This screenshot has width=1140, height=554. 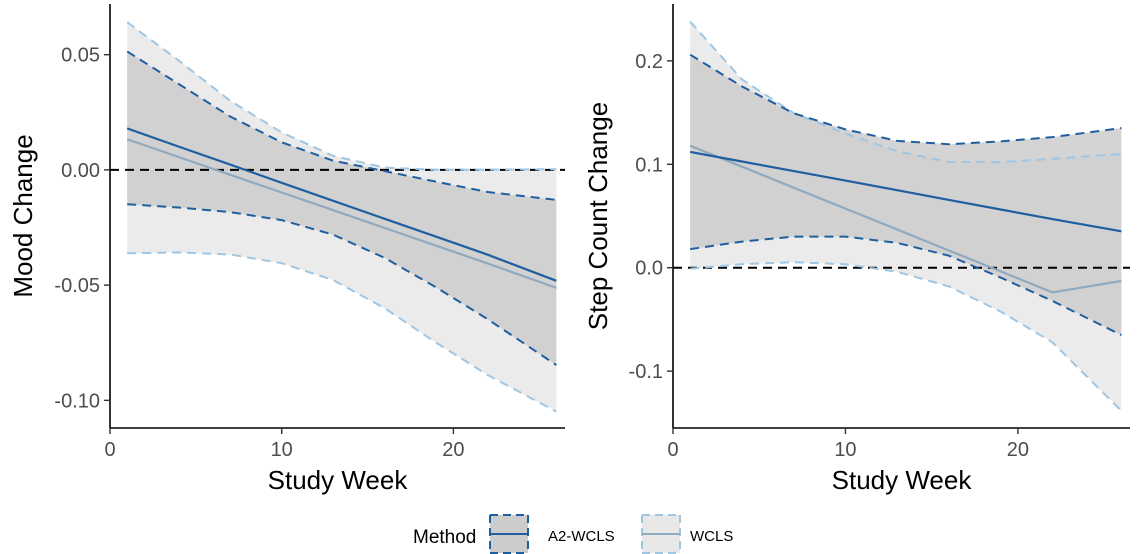 What do you see at coordinates (77, 286) in the screenshot?
I see `y-tick-label: -0.05` at bounding box center [77, 286].